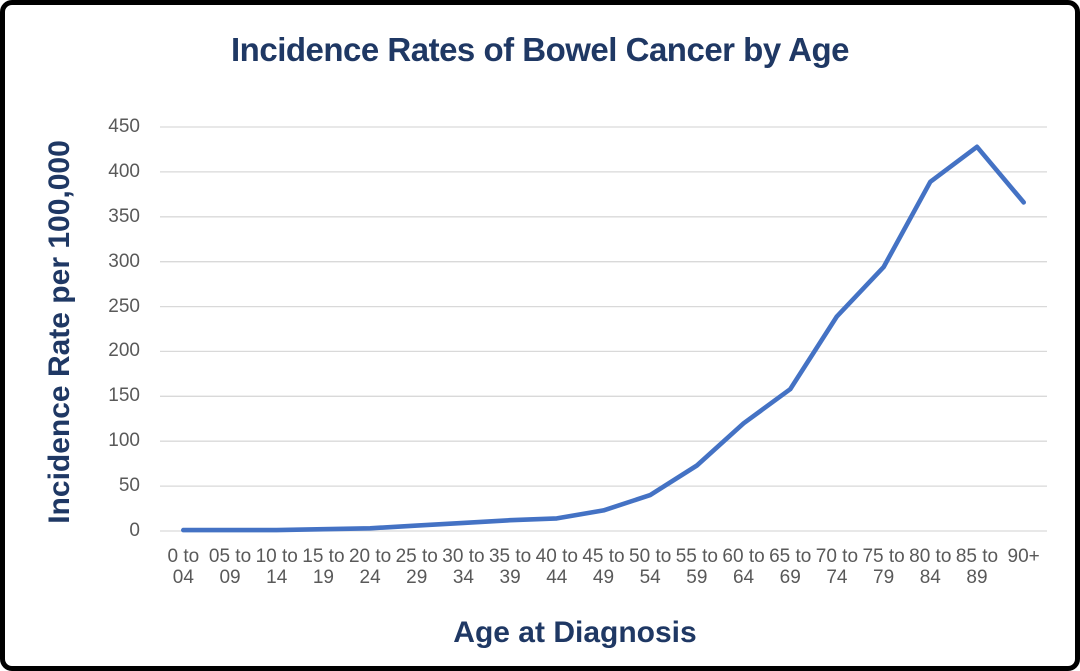 This screenshot has height=671, width=1080. I want to click on y-axis-title: Incidence Rate per 100,000, so click(59, 332).